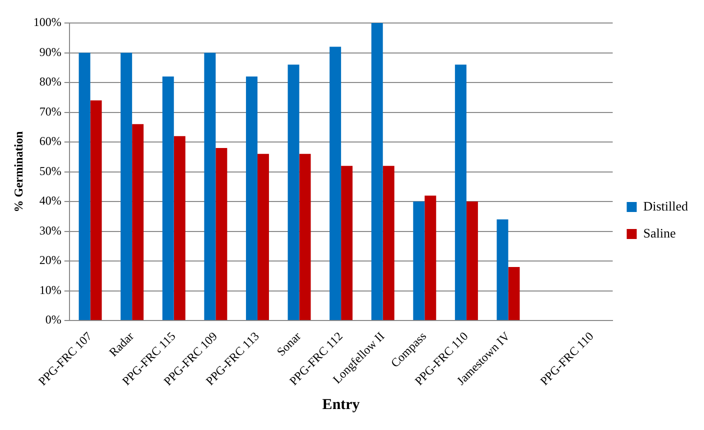  What do you see at coordinates (50, 81) in the screenshot?
I see `y-tick-label: 80%` at bounding box center [50, 81].